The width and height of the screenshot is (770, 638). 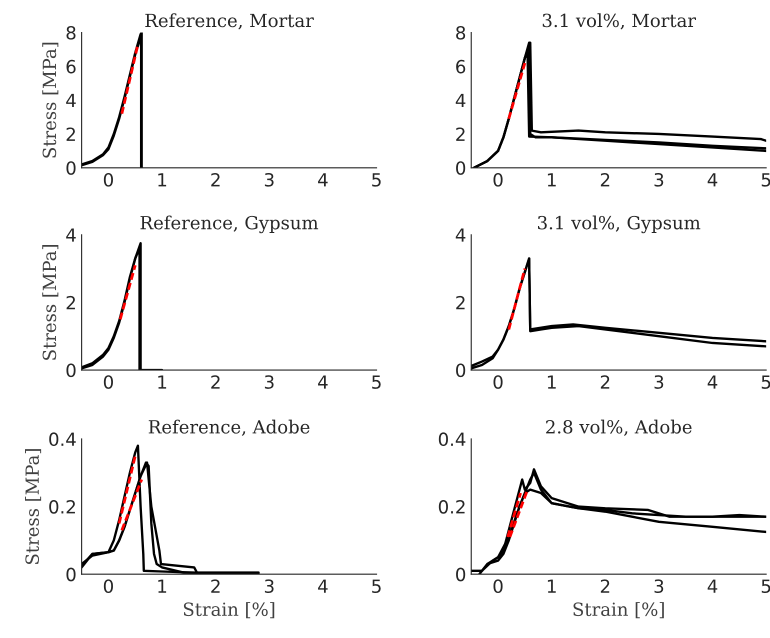 What do you see at coordinates (619, 225) in the screenshot?
I see `chart-title: 3.1 vol%, Gypsum` at bounding box center [619, 225].